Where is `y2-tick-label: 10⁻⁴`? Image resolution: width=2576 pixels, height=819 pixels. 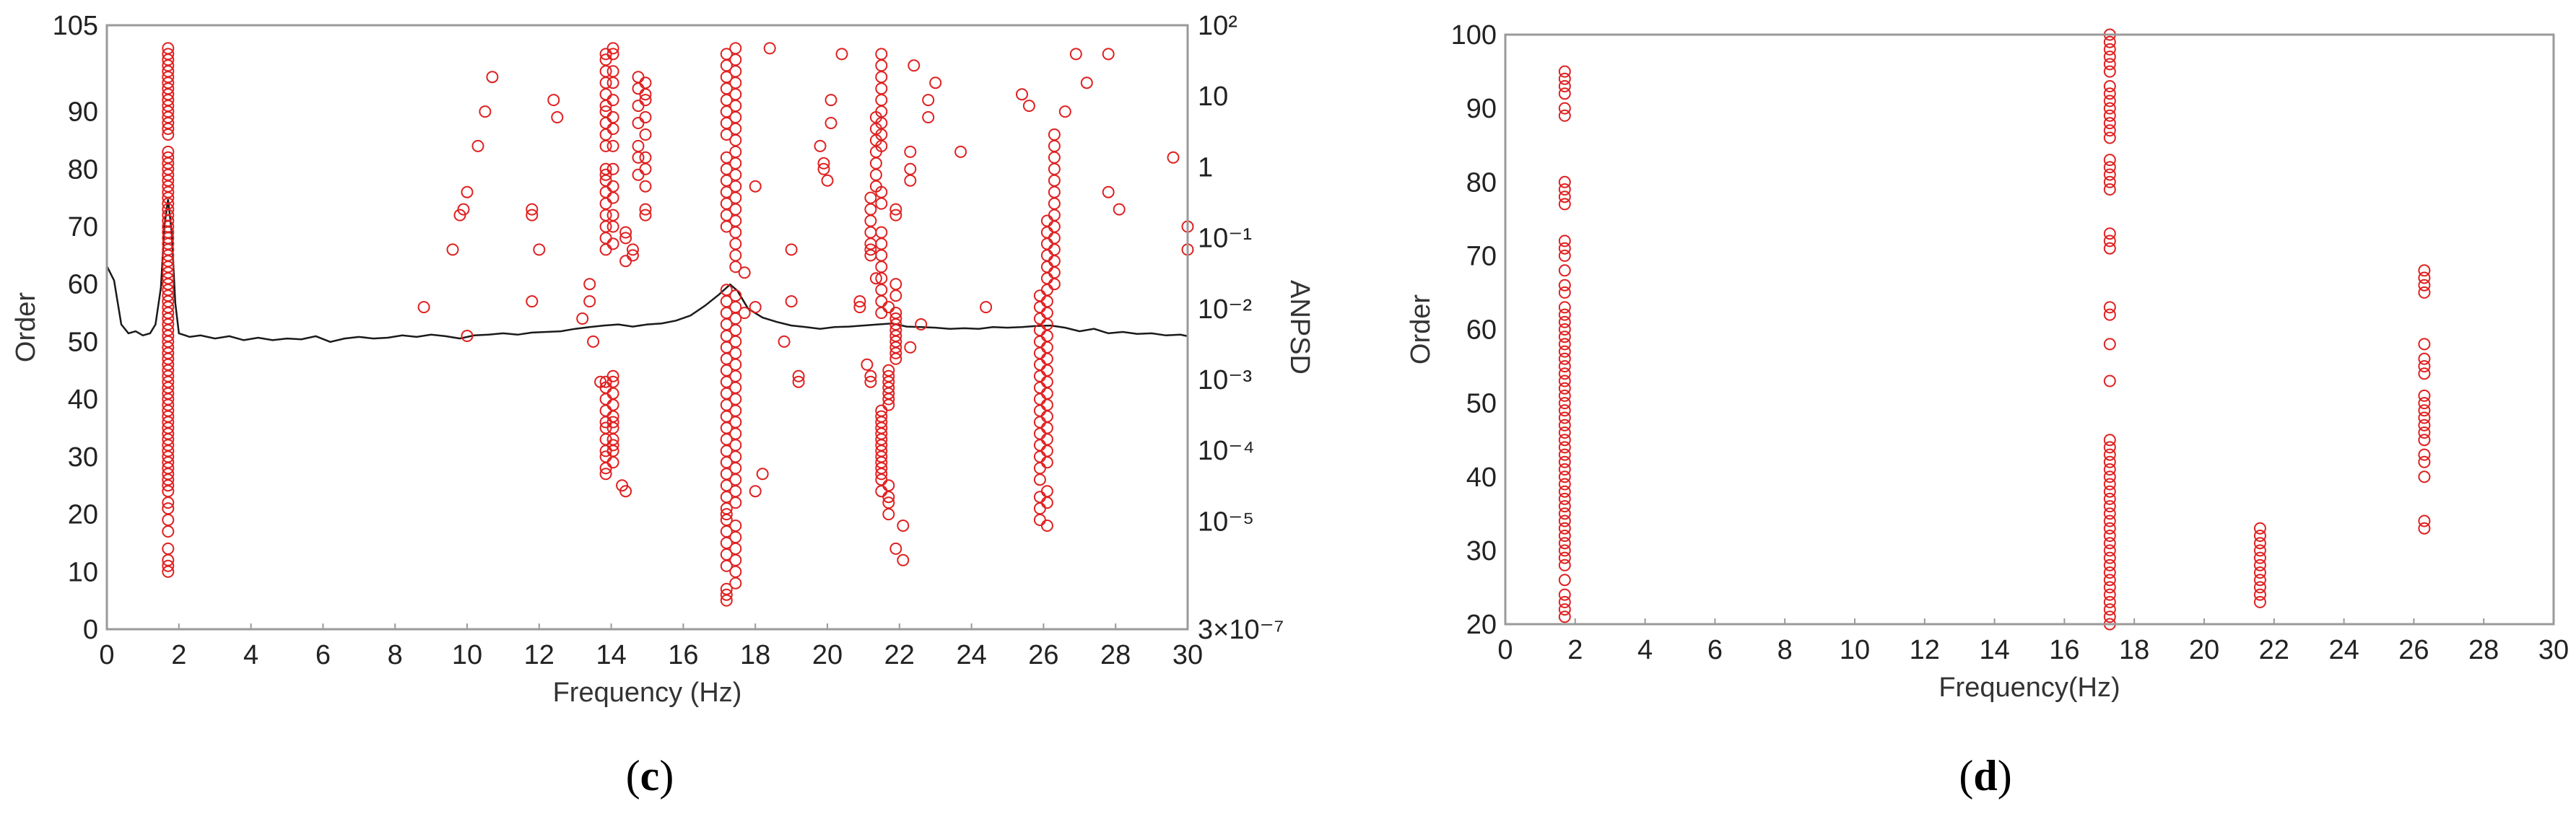 y2-tick-label: 10⁻⁴ is located at coordinates (1226, 451).